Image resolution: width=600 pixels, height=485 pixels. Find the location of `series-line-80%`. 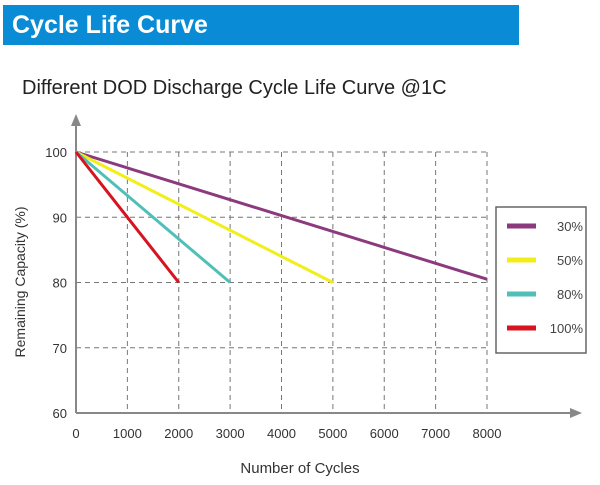

series-line-80% is located at coordinates (153, 217).